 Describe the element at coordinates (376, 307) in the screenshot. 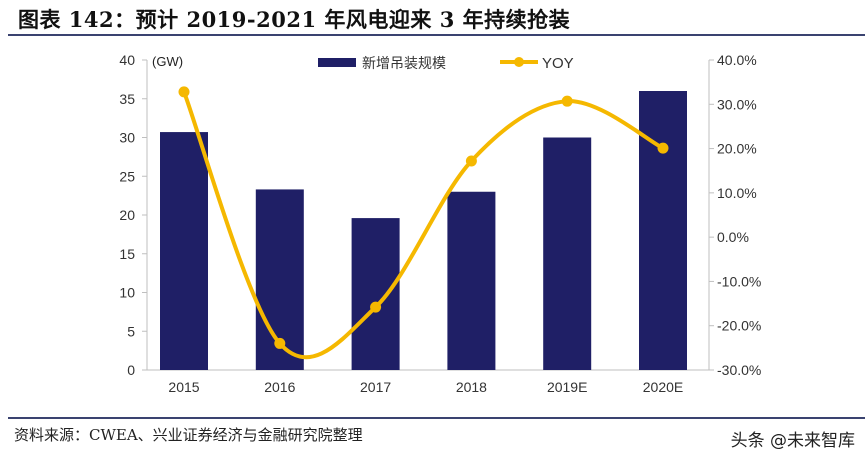

I see `yoy-point-2017` at that location.